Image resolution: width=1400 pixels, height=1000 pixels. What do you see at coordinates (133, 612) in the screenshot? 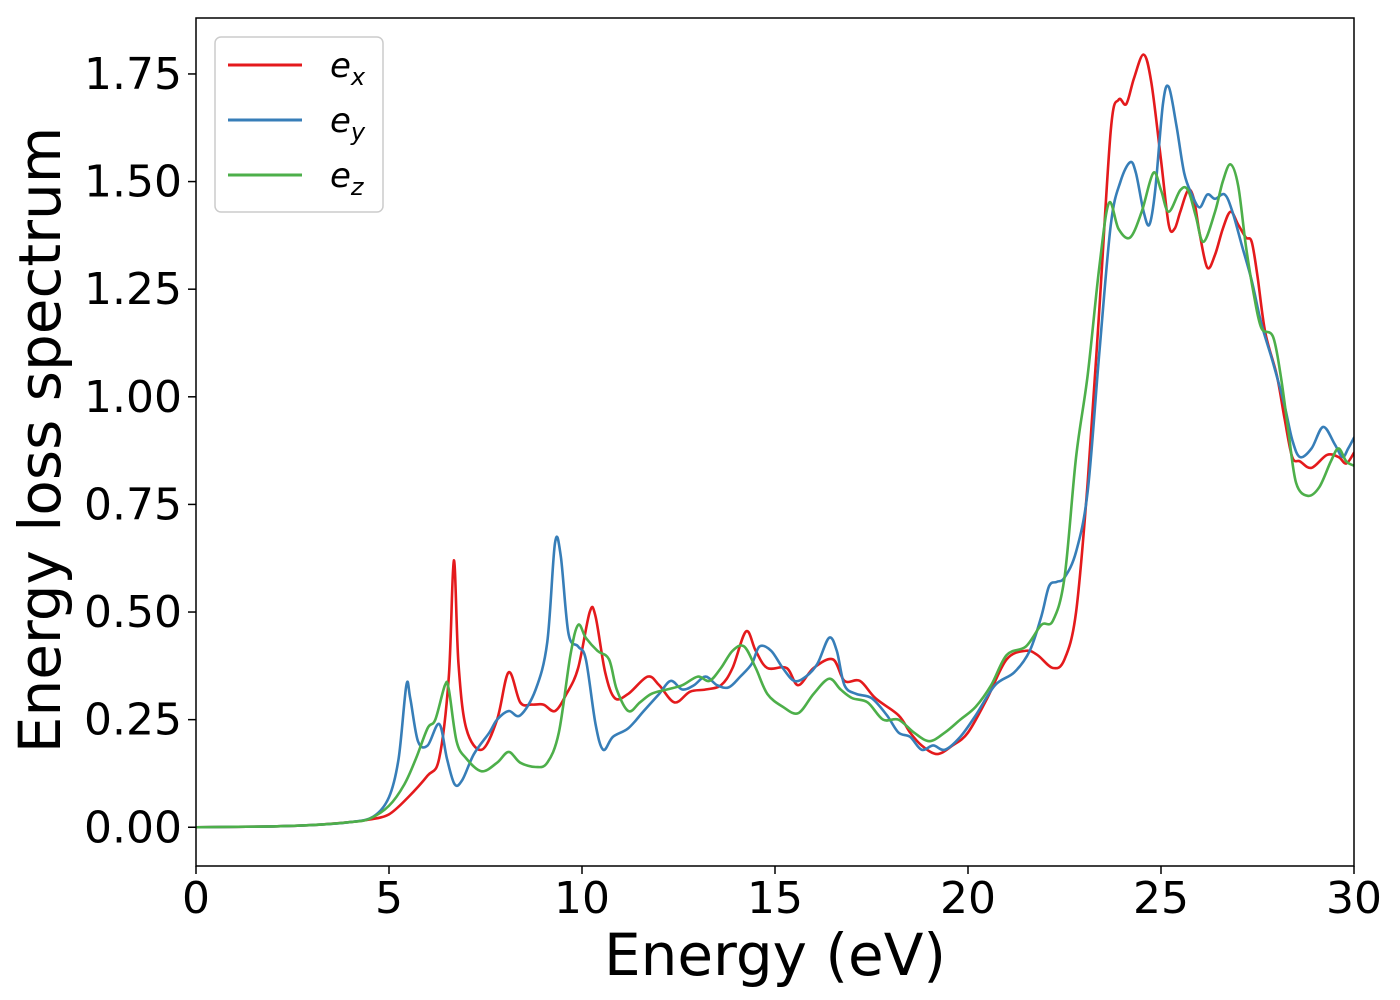
I see `y-tick-label: 0.50` at bounding box center [133, 612].